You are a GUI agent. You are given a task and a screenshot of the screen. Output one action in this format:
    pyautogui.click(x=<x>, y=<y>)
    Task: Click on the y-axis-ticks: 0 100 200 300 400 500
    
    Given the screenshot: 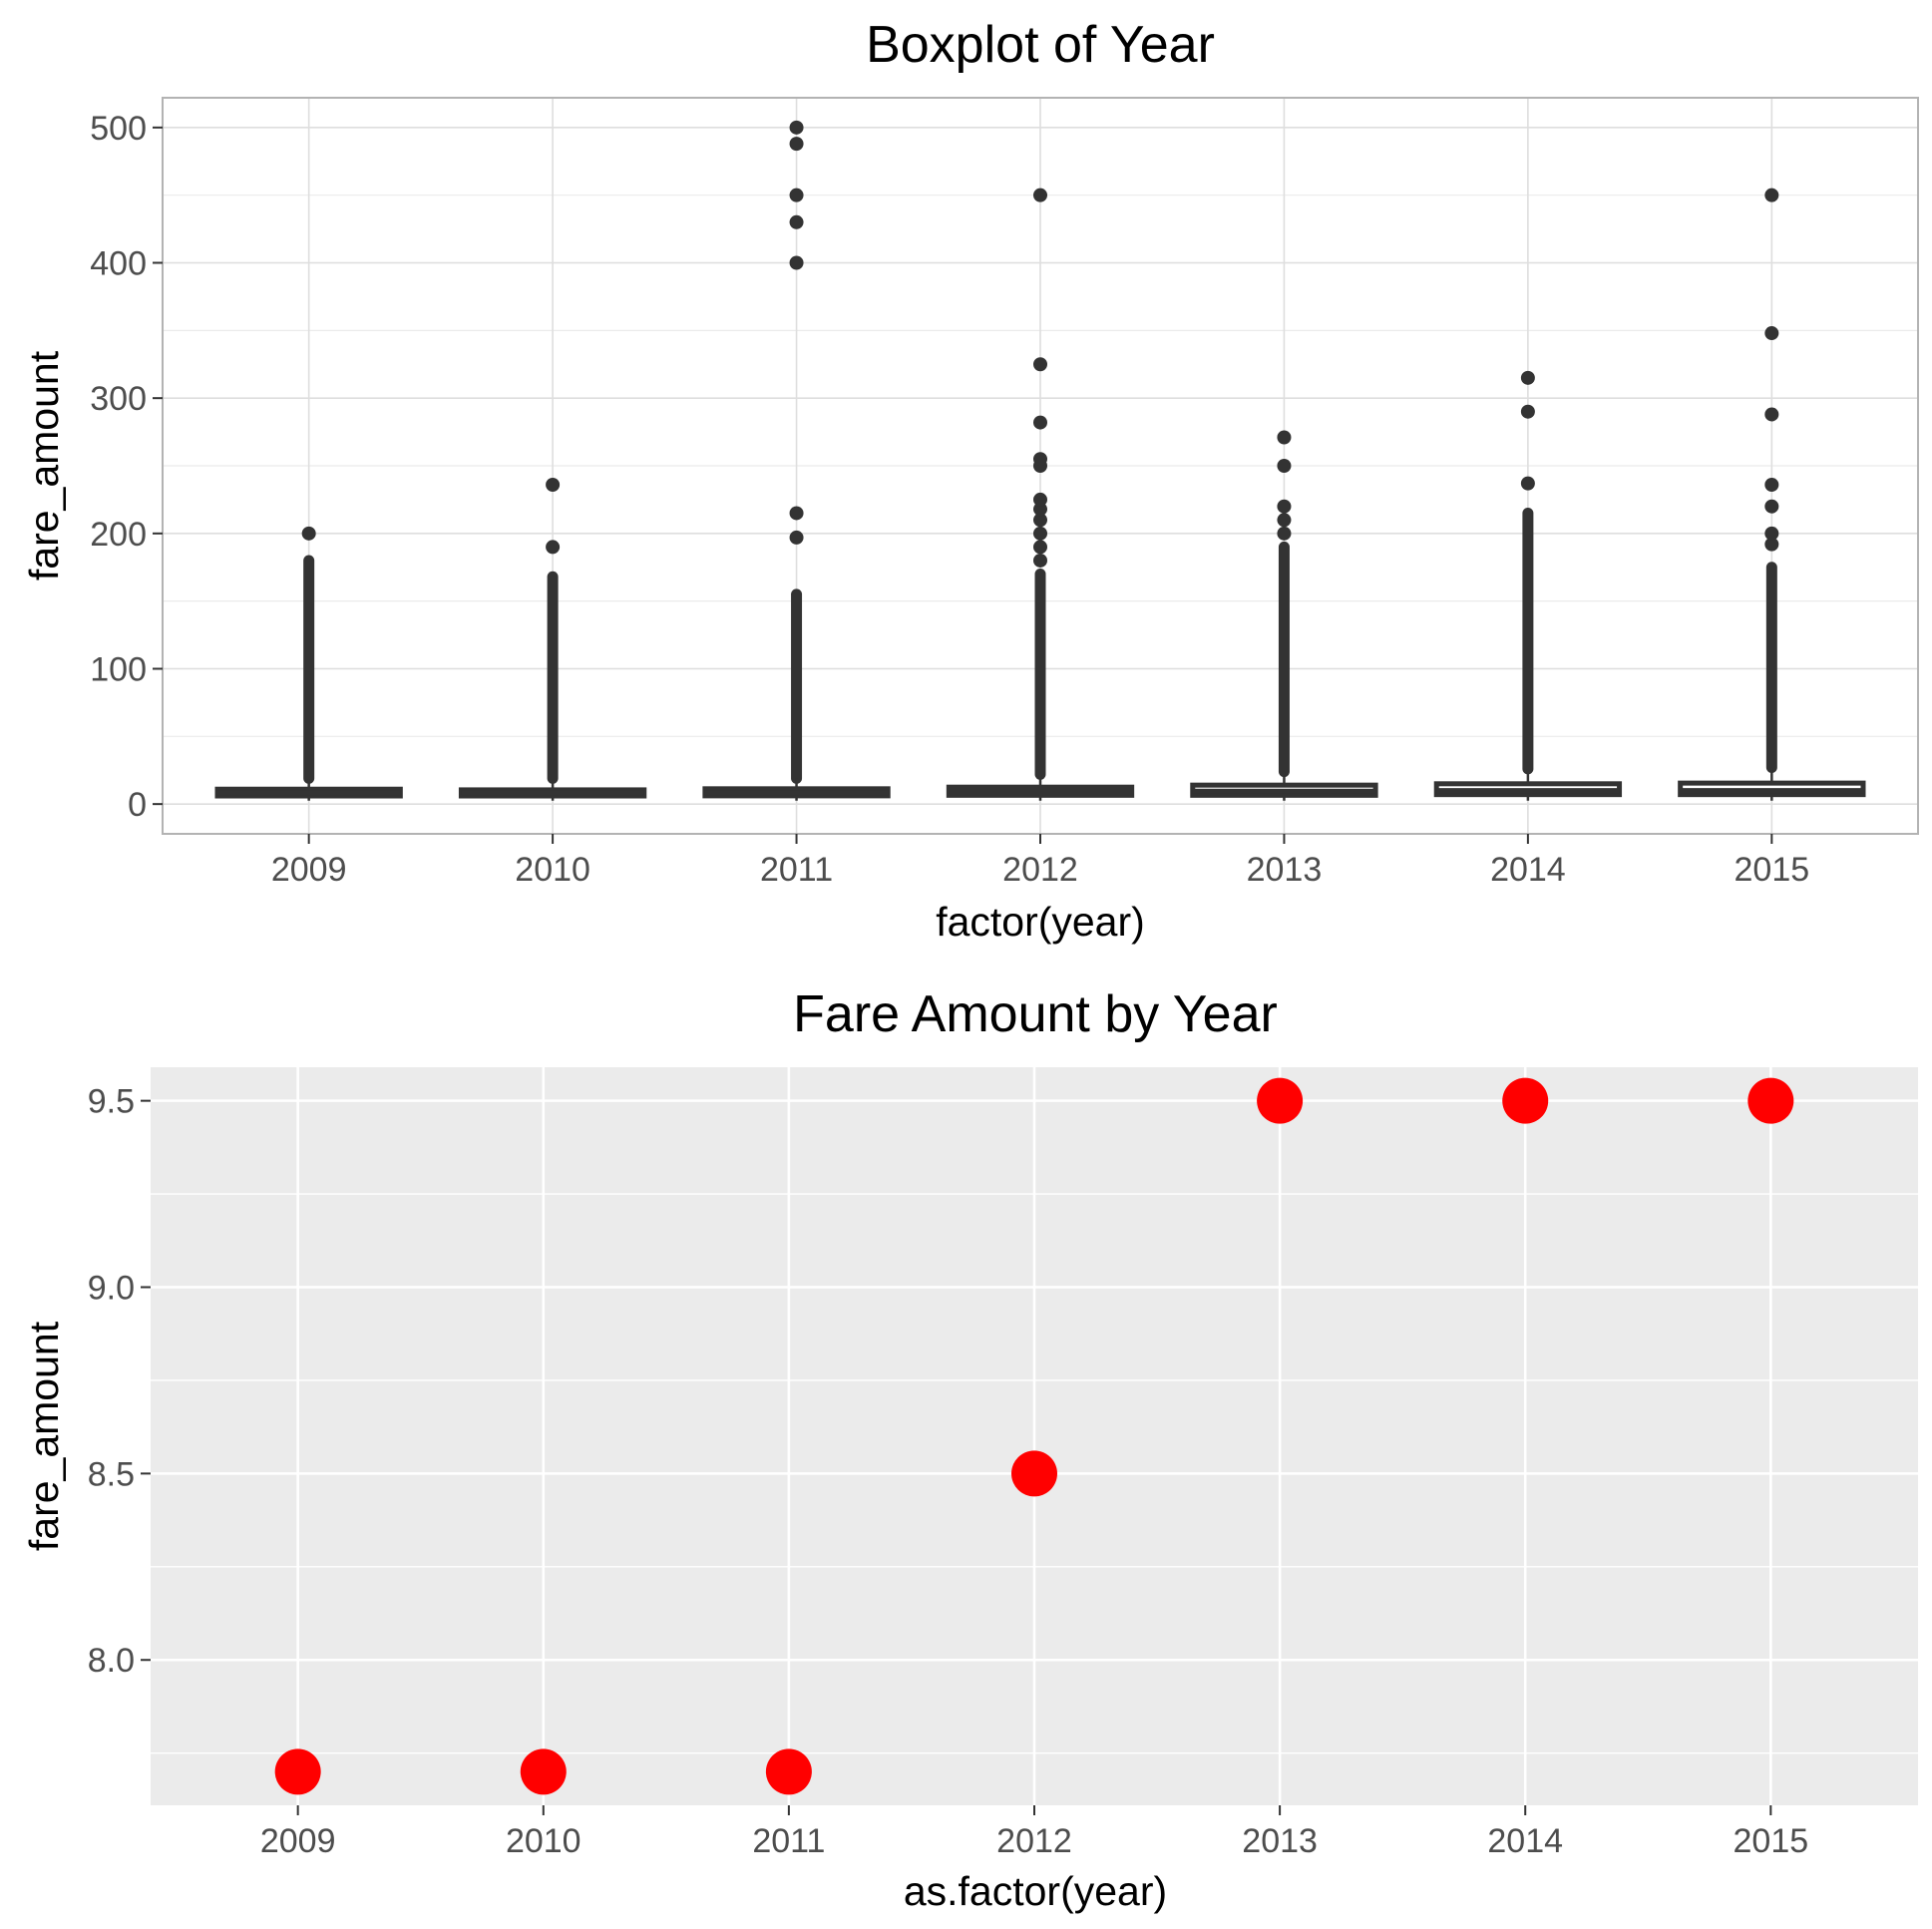 What is the action you would take?
    pyautogui.click(x=127, y=467)
    